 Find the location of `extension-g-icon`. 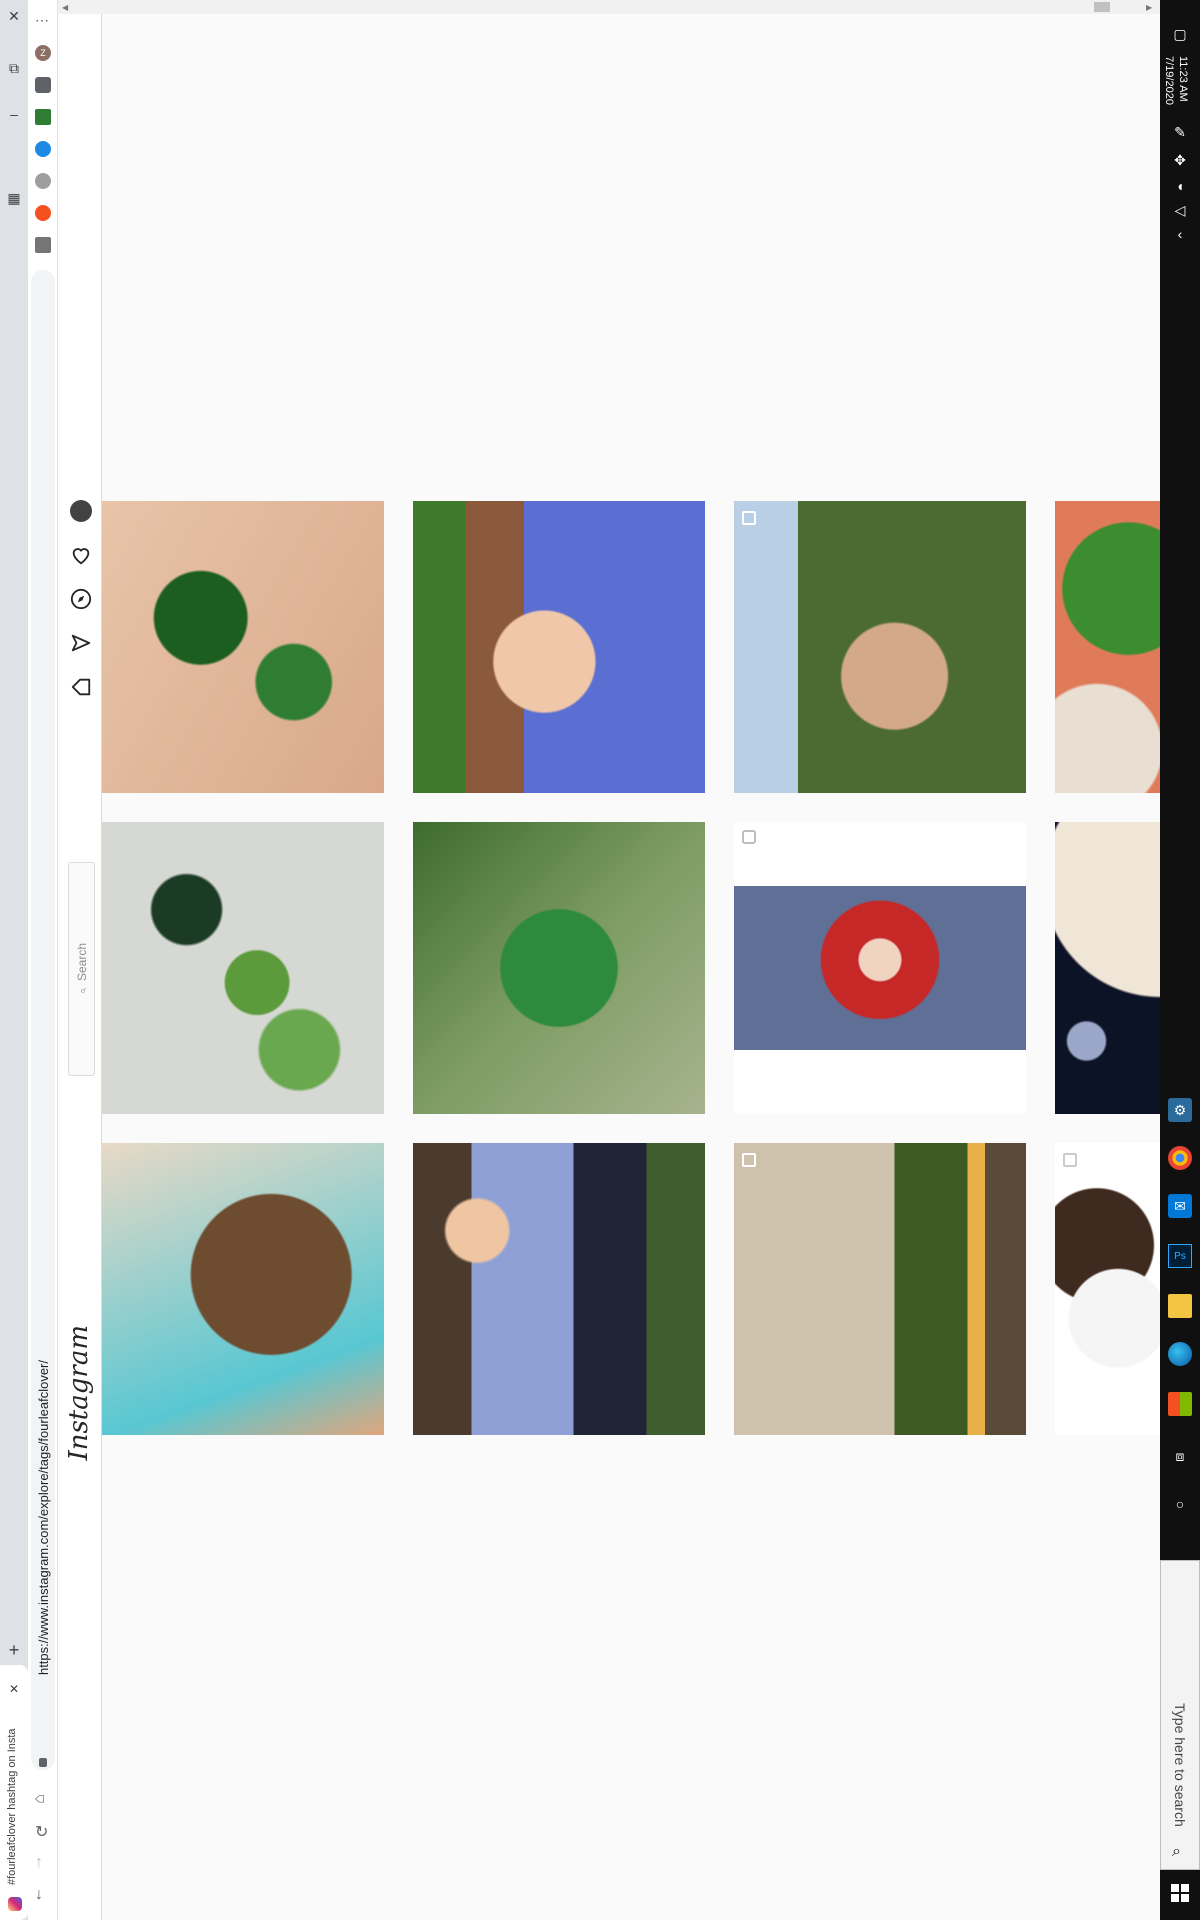

extension-g-icon is located at coordinates (43, 245).